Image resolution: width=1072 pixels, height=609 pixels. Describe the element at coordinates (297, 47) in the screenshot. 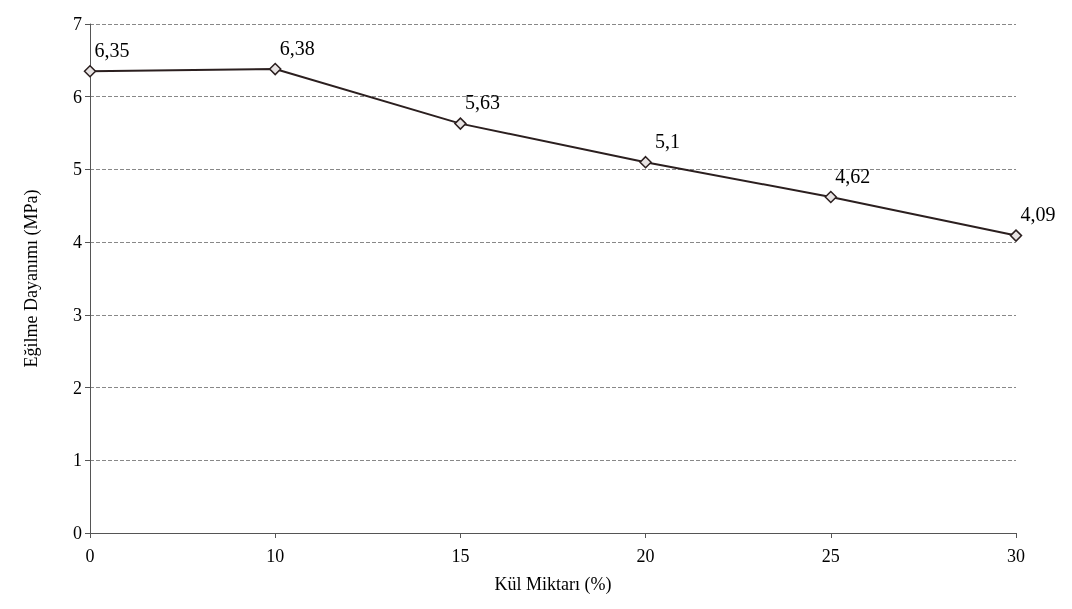

I see `data-label: 6,38` at that location.